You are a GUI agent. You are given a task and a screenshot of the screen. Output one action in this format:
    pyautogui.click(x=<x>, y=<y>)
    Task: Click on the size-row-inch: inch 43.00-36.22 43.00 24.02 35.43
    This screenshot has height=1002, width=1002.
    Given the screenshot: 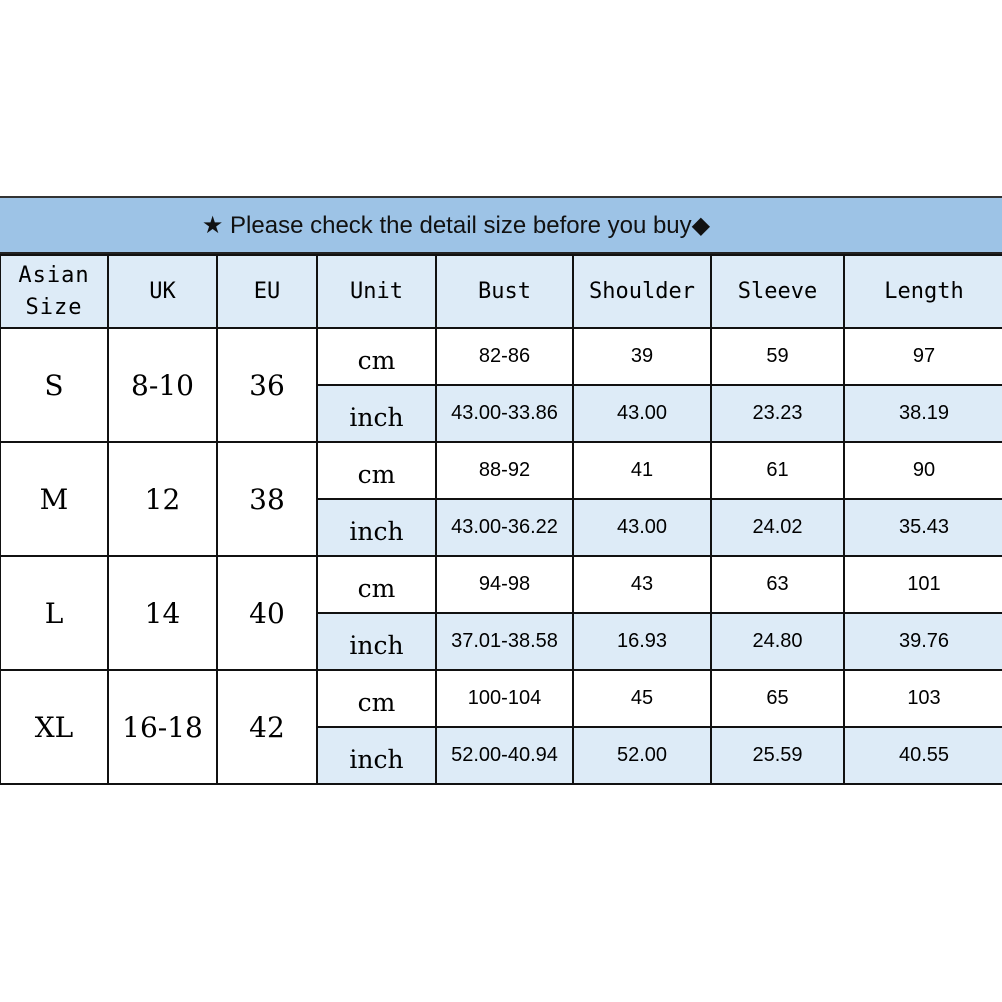 What is the action you would take?
    pyautogui.click(x=501, y=527)
    